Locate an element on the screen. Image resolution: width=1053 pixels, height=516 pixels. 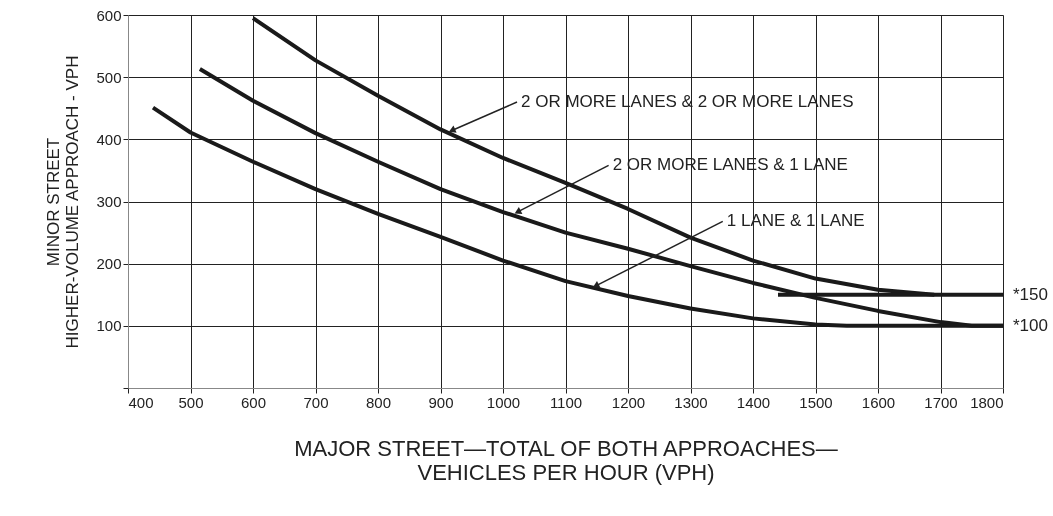
x-tick-label: 1300 is located at coordinates (691, 402).